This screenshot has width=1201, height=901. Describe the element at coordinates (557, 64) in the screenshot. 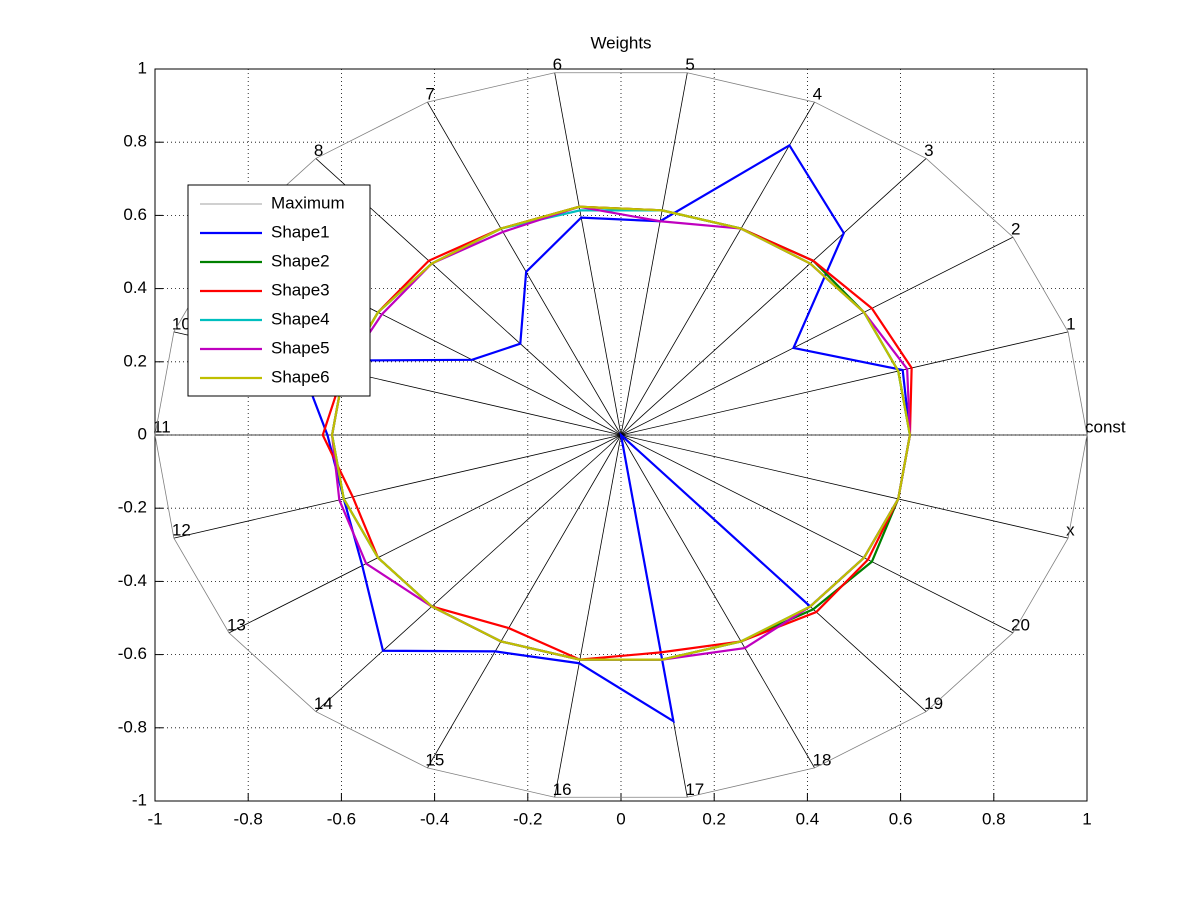

I see `spoke-label: 6` at that location.